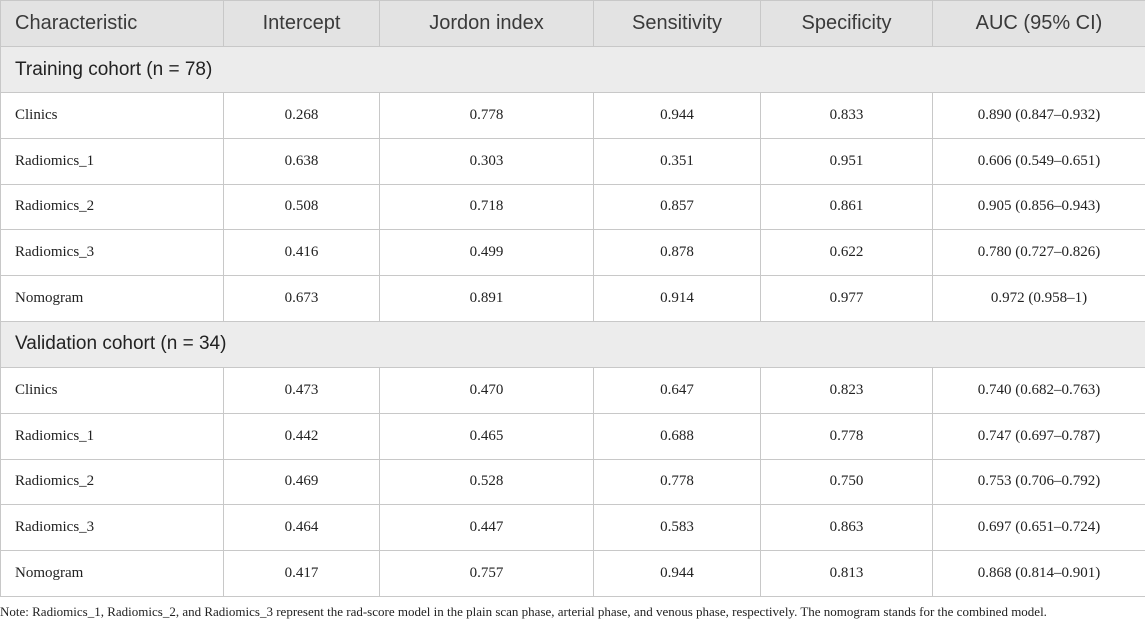  What do you see at coordinates (846, 23) in the screenshot?
I see `header-specificity: Specificity` at bounding box center [846, 23].